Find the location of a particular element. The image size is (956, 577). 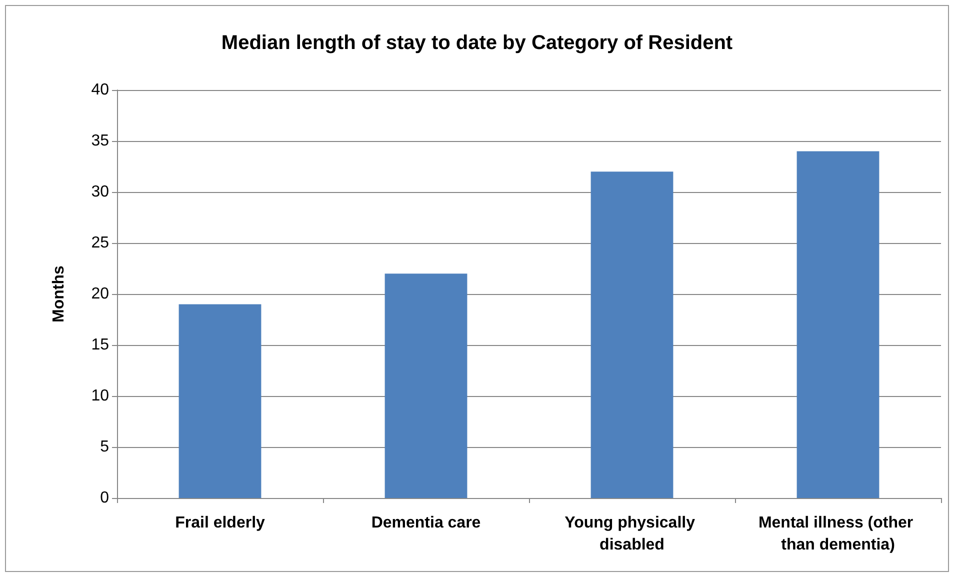

y-tick-label: 25 is located at coordinates (100, 243).